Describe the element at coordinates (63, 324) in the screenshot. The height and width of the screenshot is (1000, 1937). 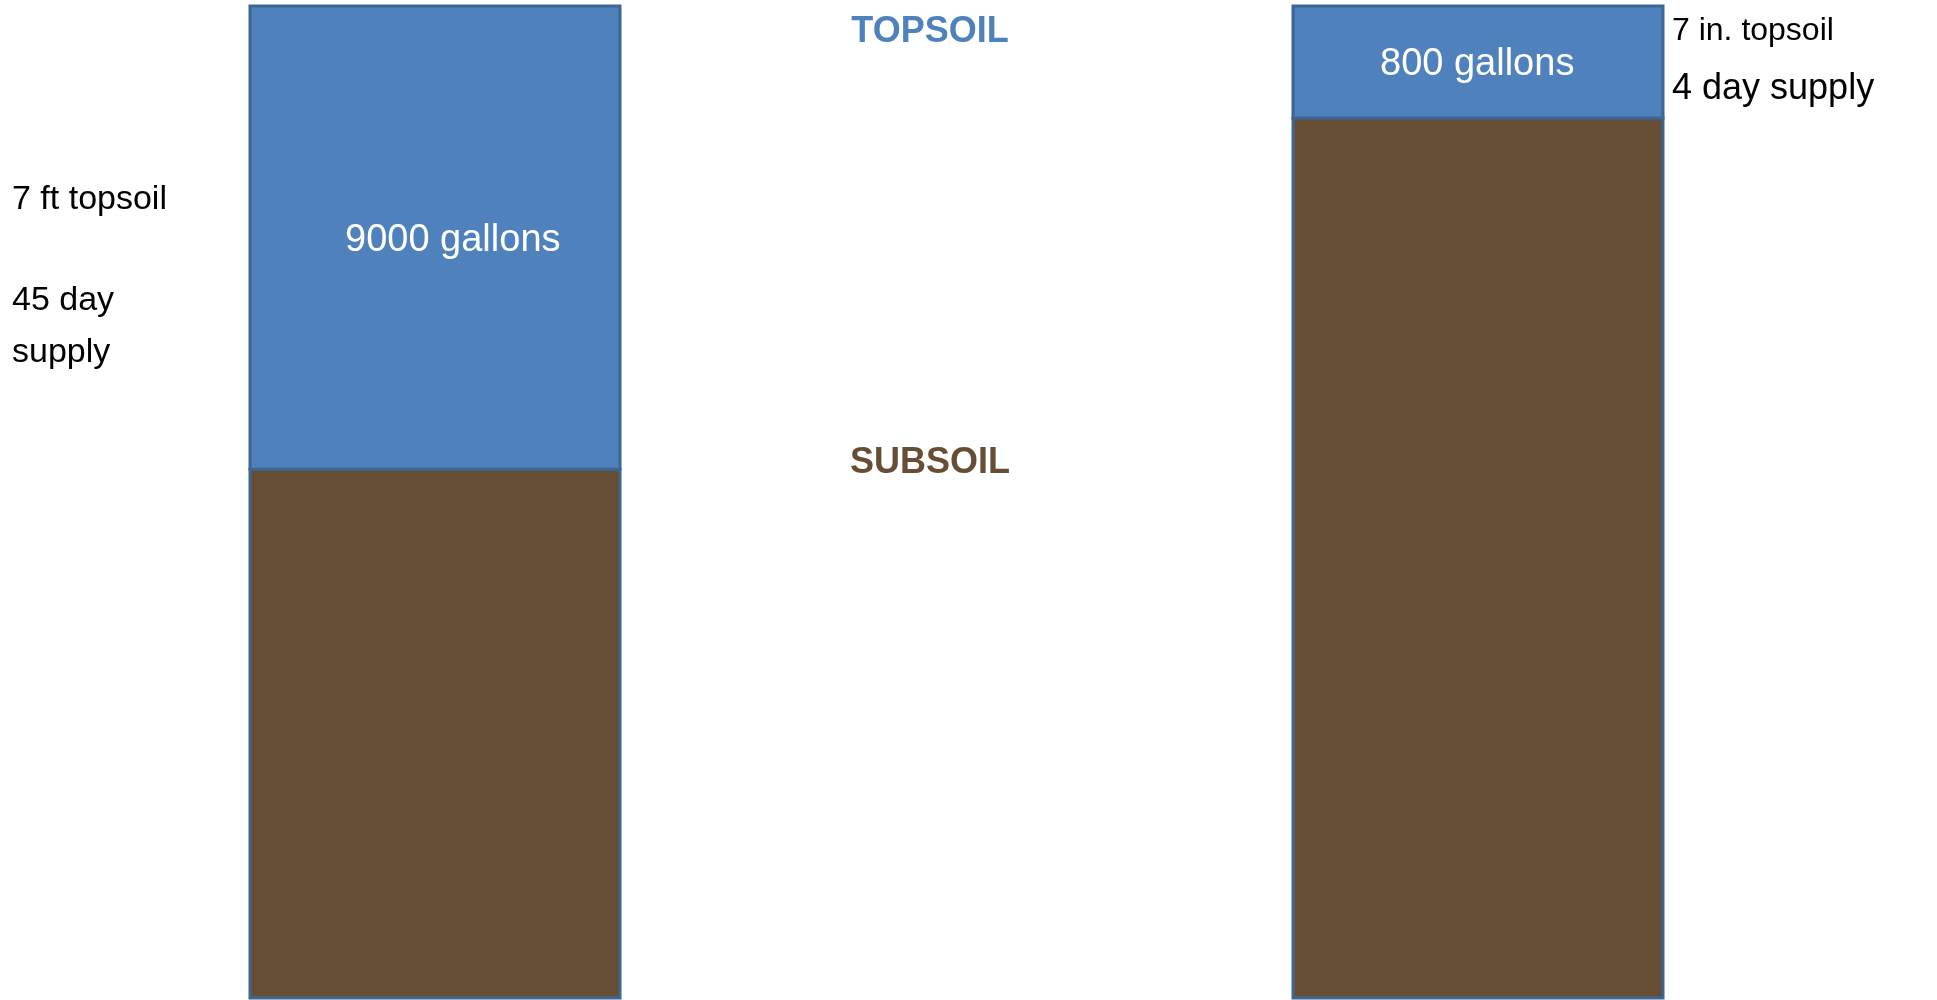
I see `annotation: 45 day supply` at that location.